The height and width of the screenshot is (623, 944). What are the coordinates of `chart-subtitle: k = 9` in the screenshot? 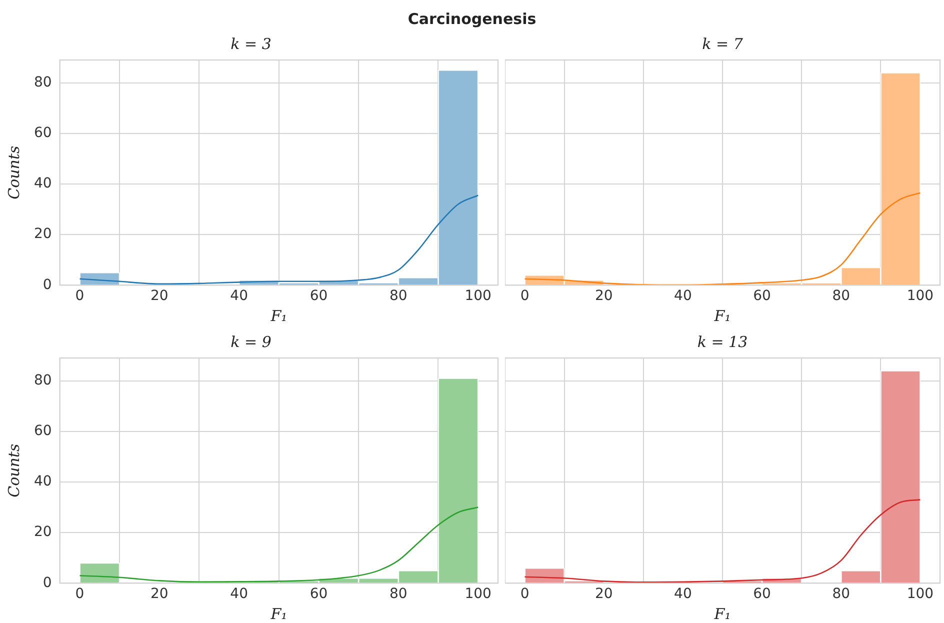 It's located at (251, 341).